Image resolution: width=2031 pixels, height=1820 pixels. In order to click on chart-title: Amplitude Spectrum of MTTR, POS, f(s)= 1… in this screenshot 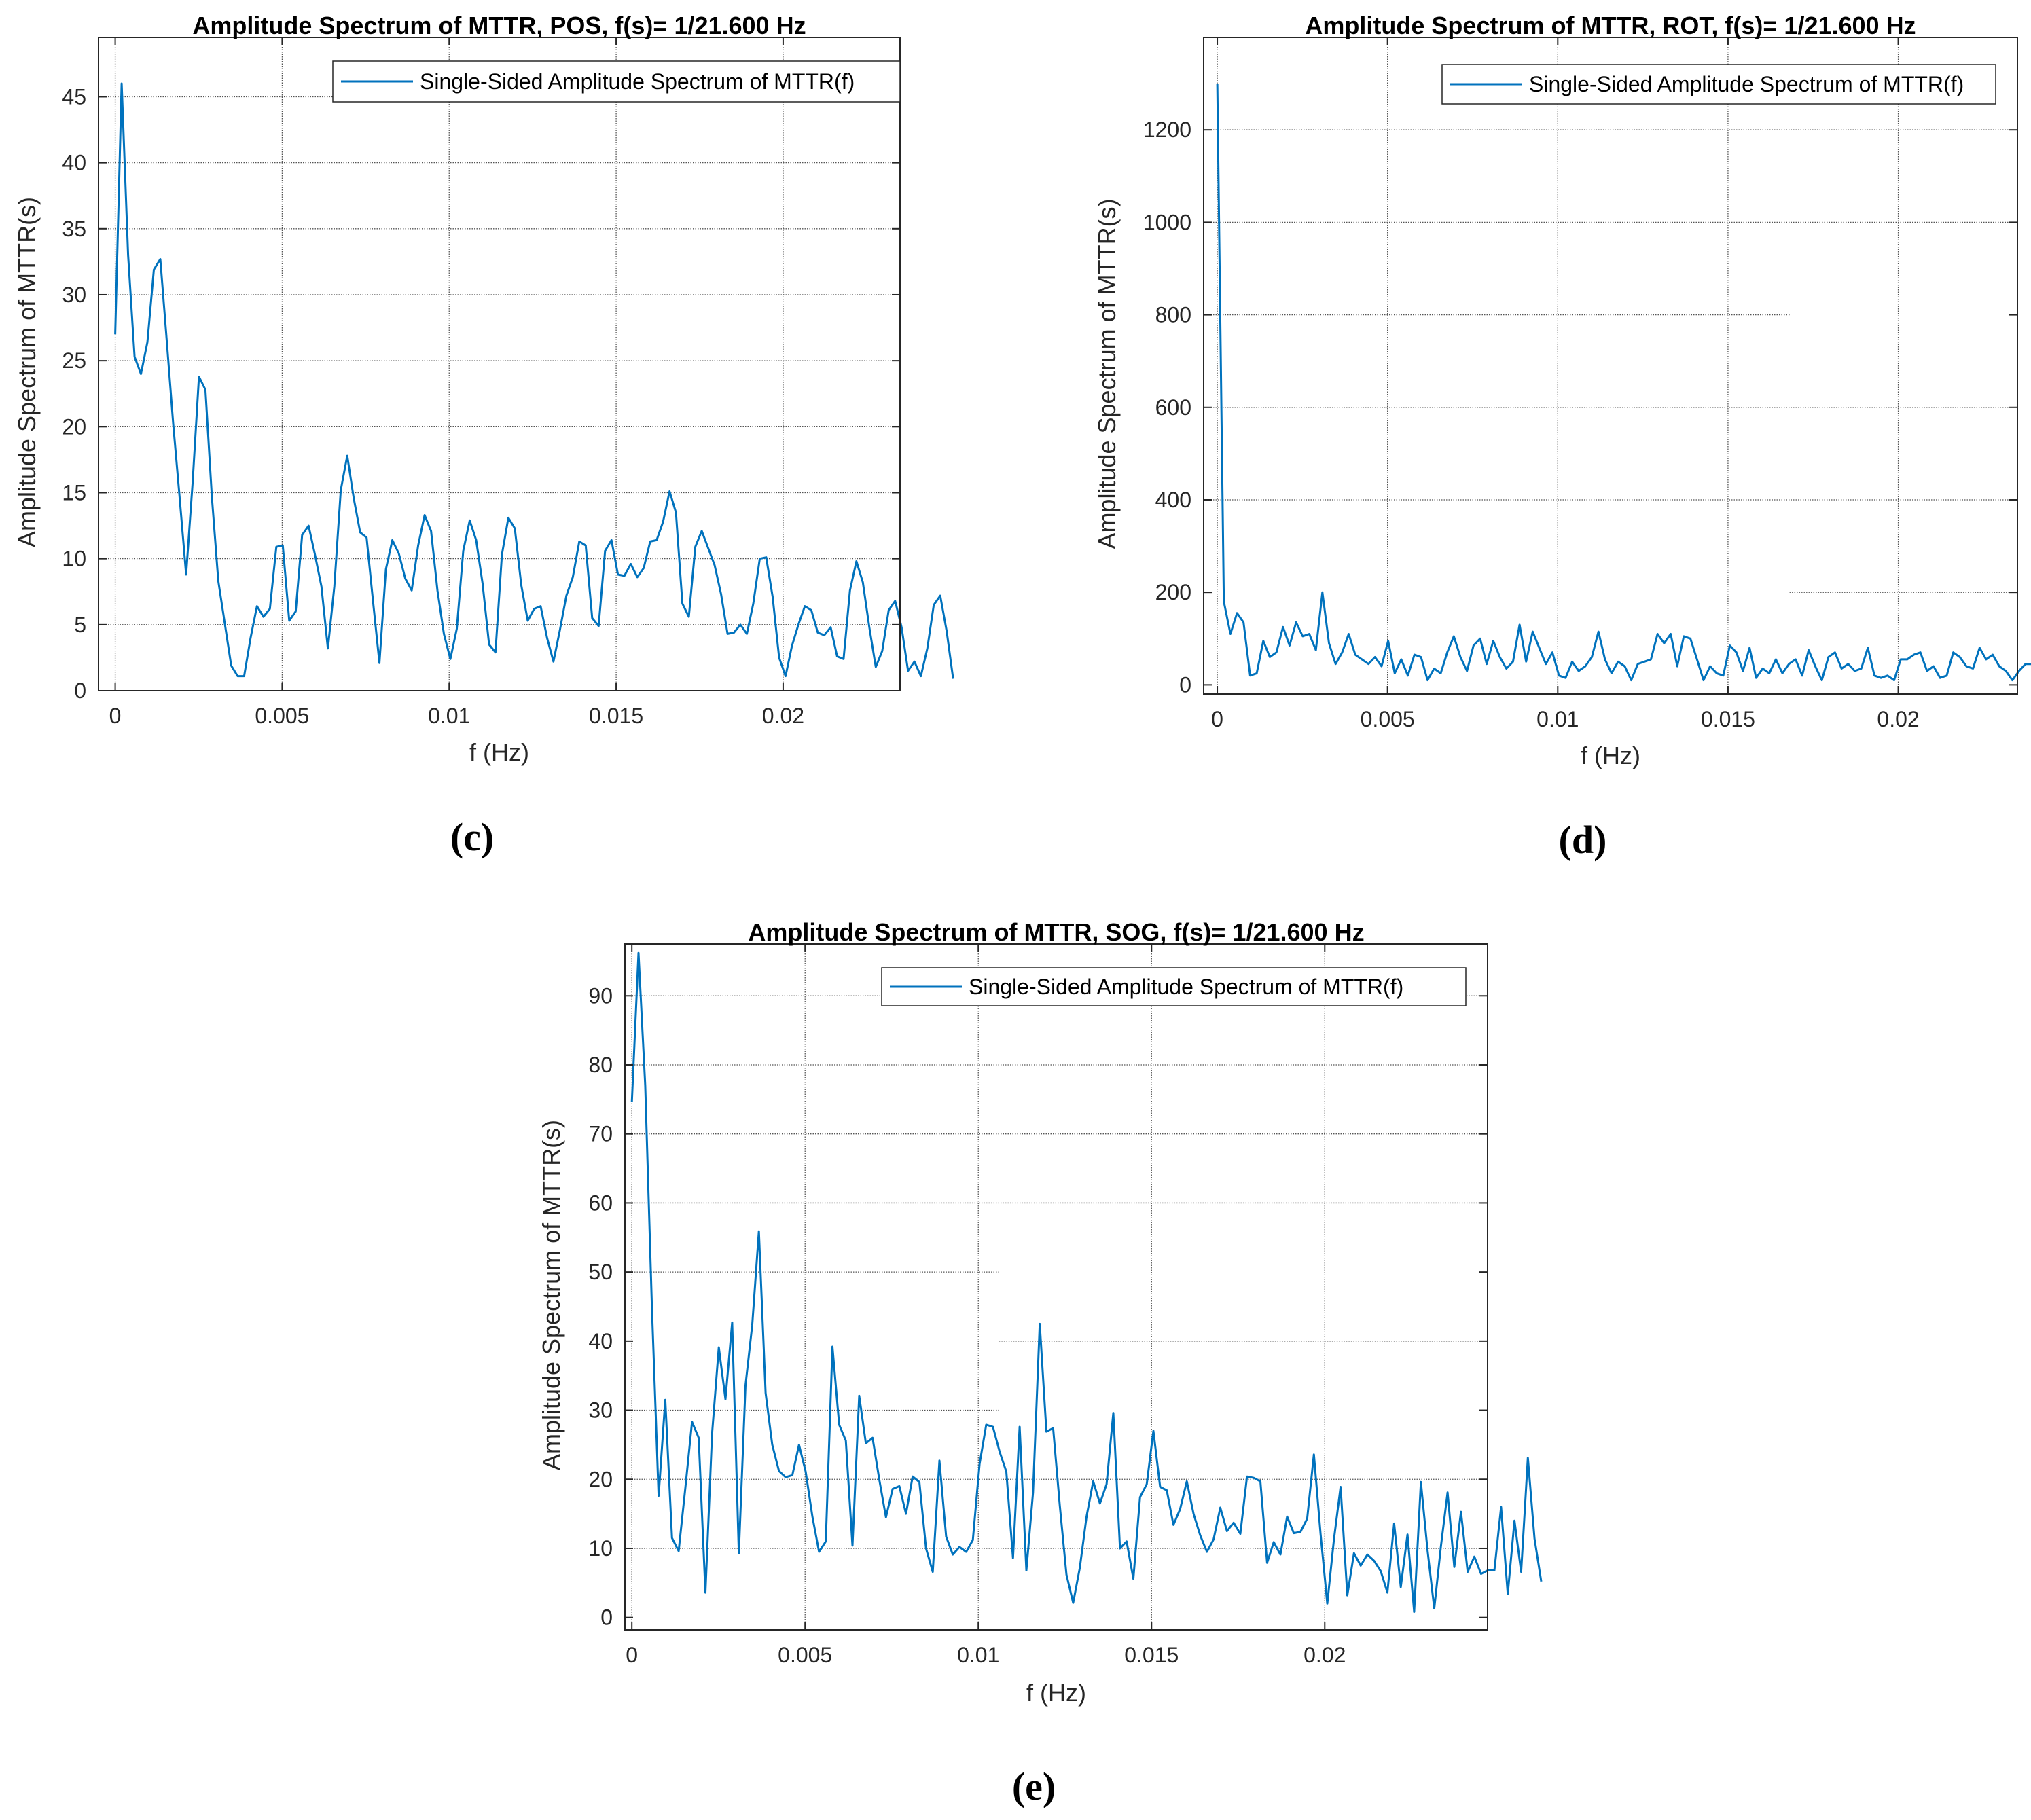, I will do `click(499, 26)`.